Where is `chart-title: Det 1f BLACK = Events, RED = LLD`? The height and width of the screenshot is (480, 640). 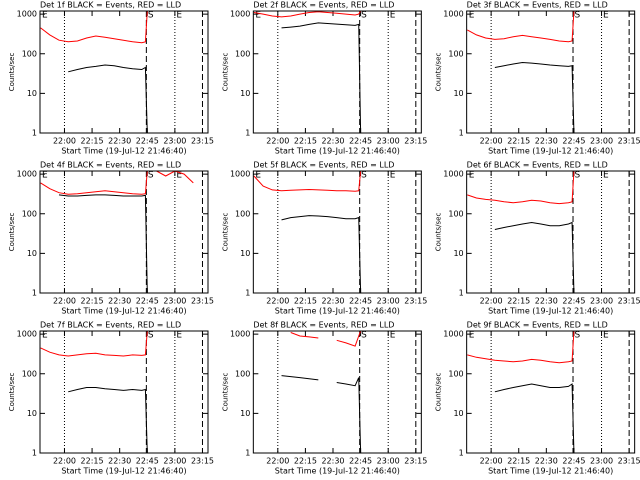
chart-title: Det 1f BLACK = Events, RED = LLD is located at coordinates (110, 5).